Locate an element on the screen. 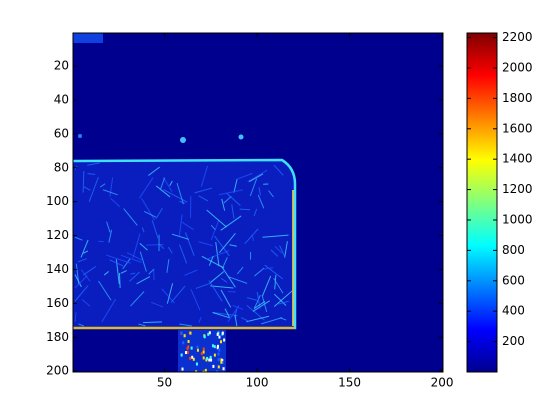  y-tick-label: 100 is located at coordinates (57, 201).